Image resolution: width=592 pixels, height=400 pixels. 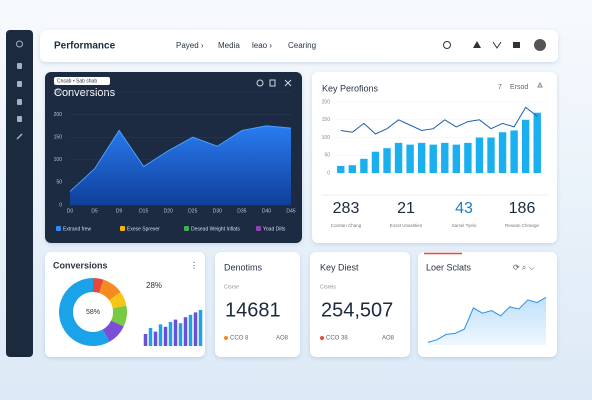 I want to click on mail-icon, so click(x=516, y=45).